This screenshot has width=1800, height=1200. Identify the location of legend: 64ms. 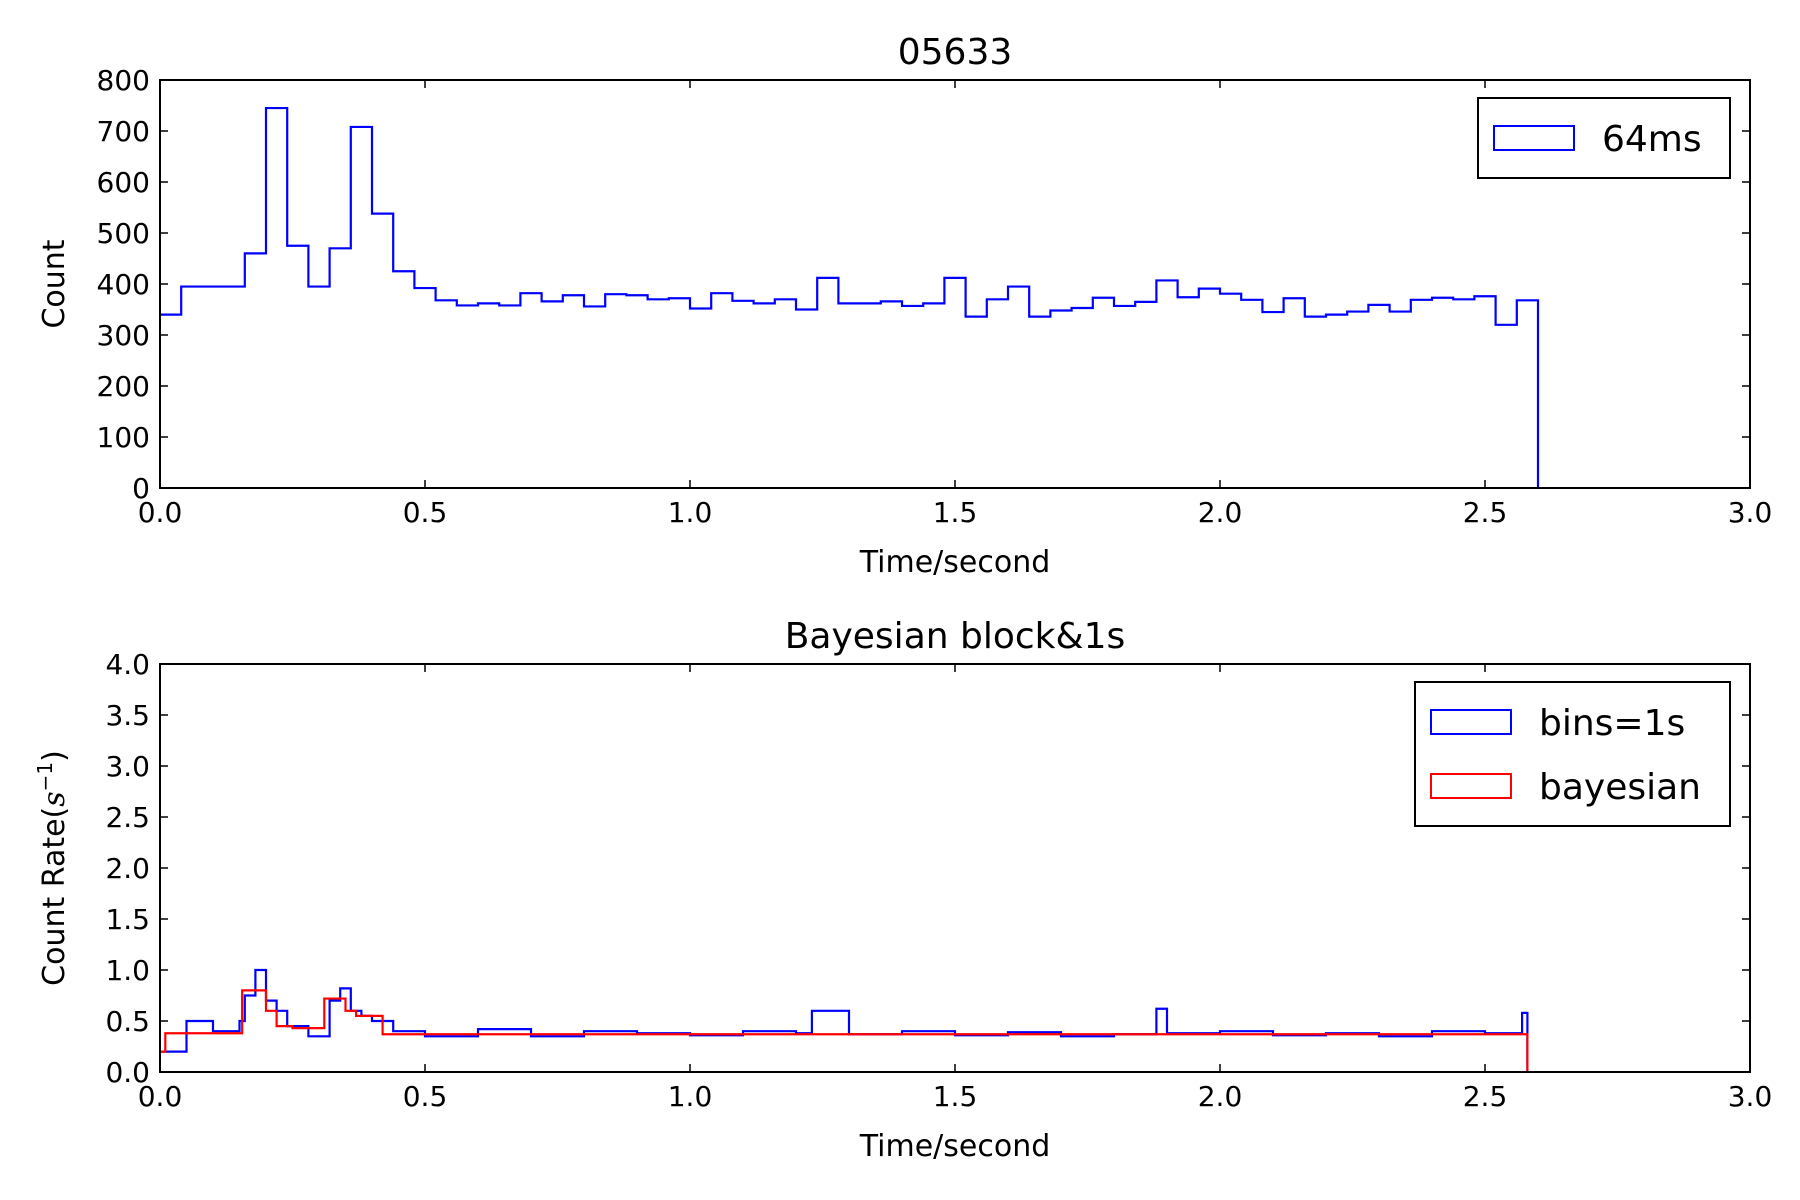
(1604, 138).